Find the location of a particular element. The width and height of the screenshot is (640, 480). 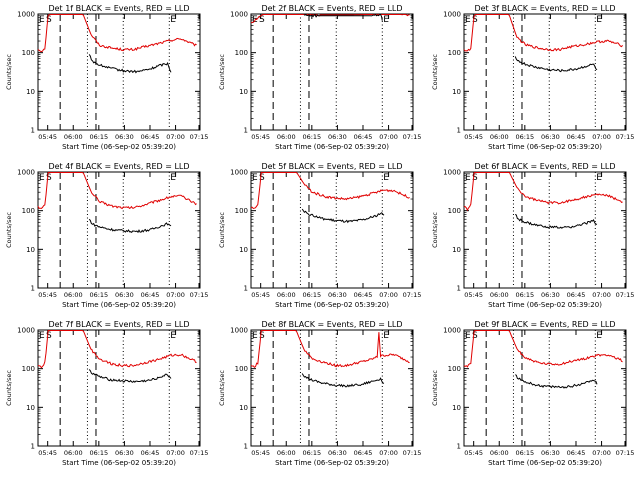

chart-title: Det 9f BLACK = Events, RED = LLD is located at coordinates (544, 324).